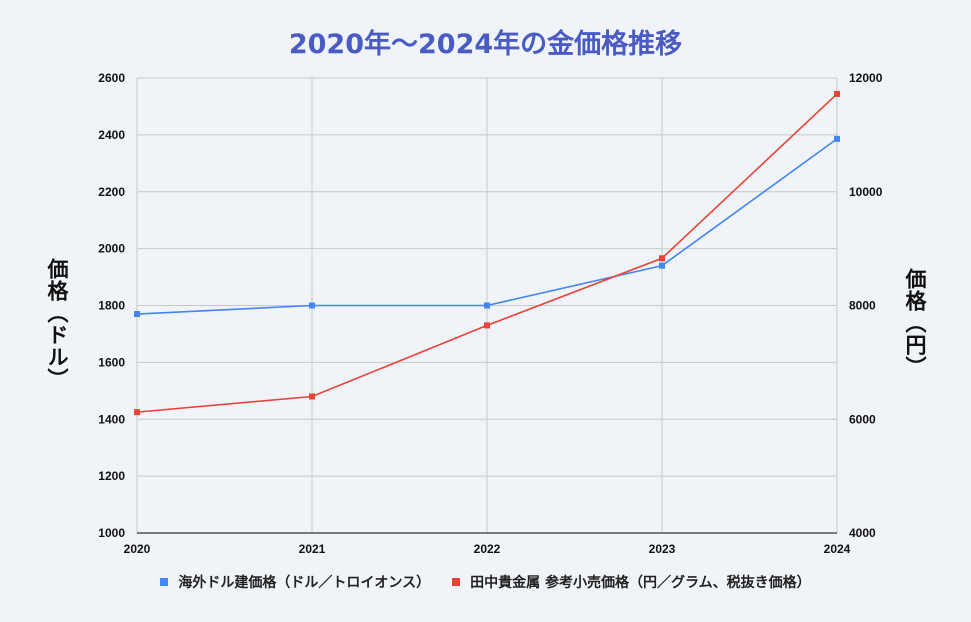 Image resolution: width=971 pixels, height=622 pixels. I want to click on y-tick-left: 1000, so click(111, 533).